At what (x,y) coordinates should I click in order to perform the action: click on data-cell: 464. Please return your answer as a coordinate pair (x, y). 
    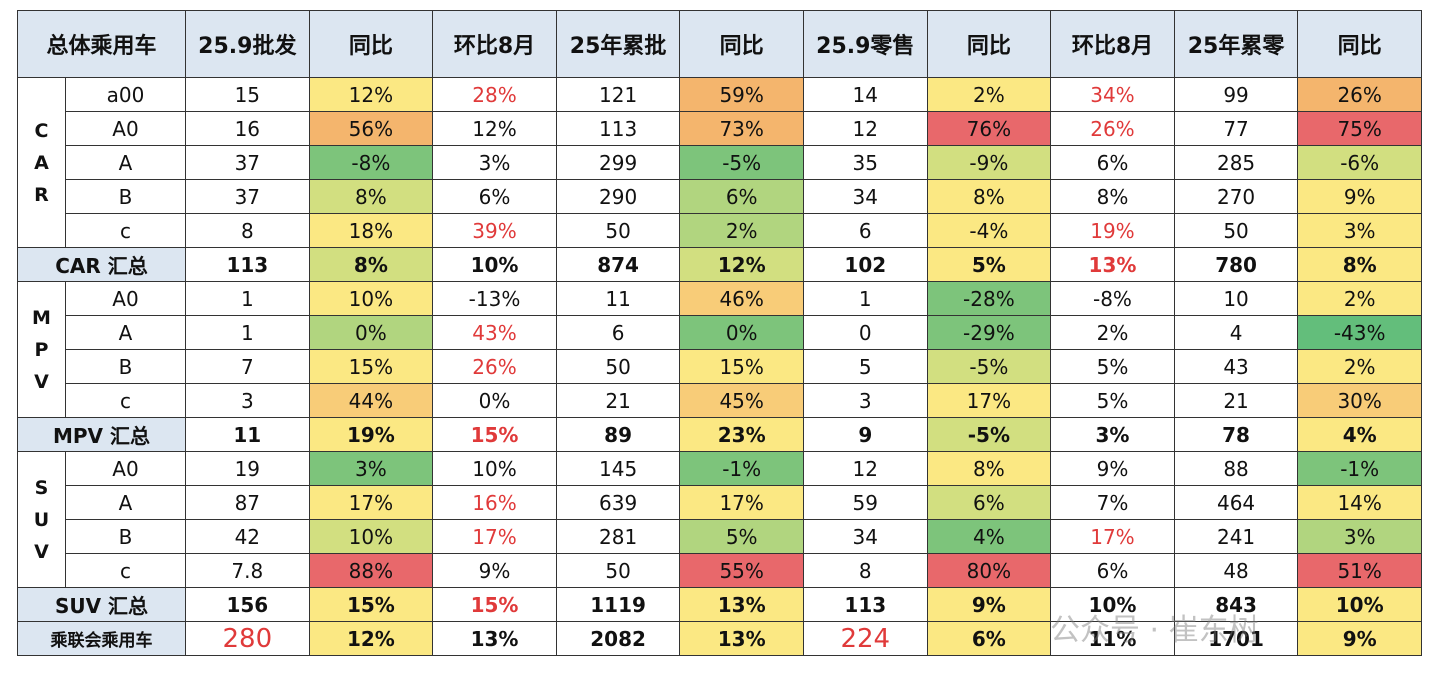
    Looking at the image, I should click on (1236, 502).